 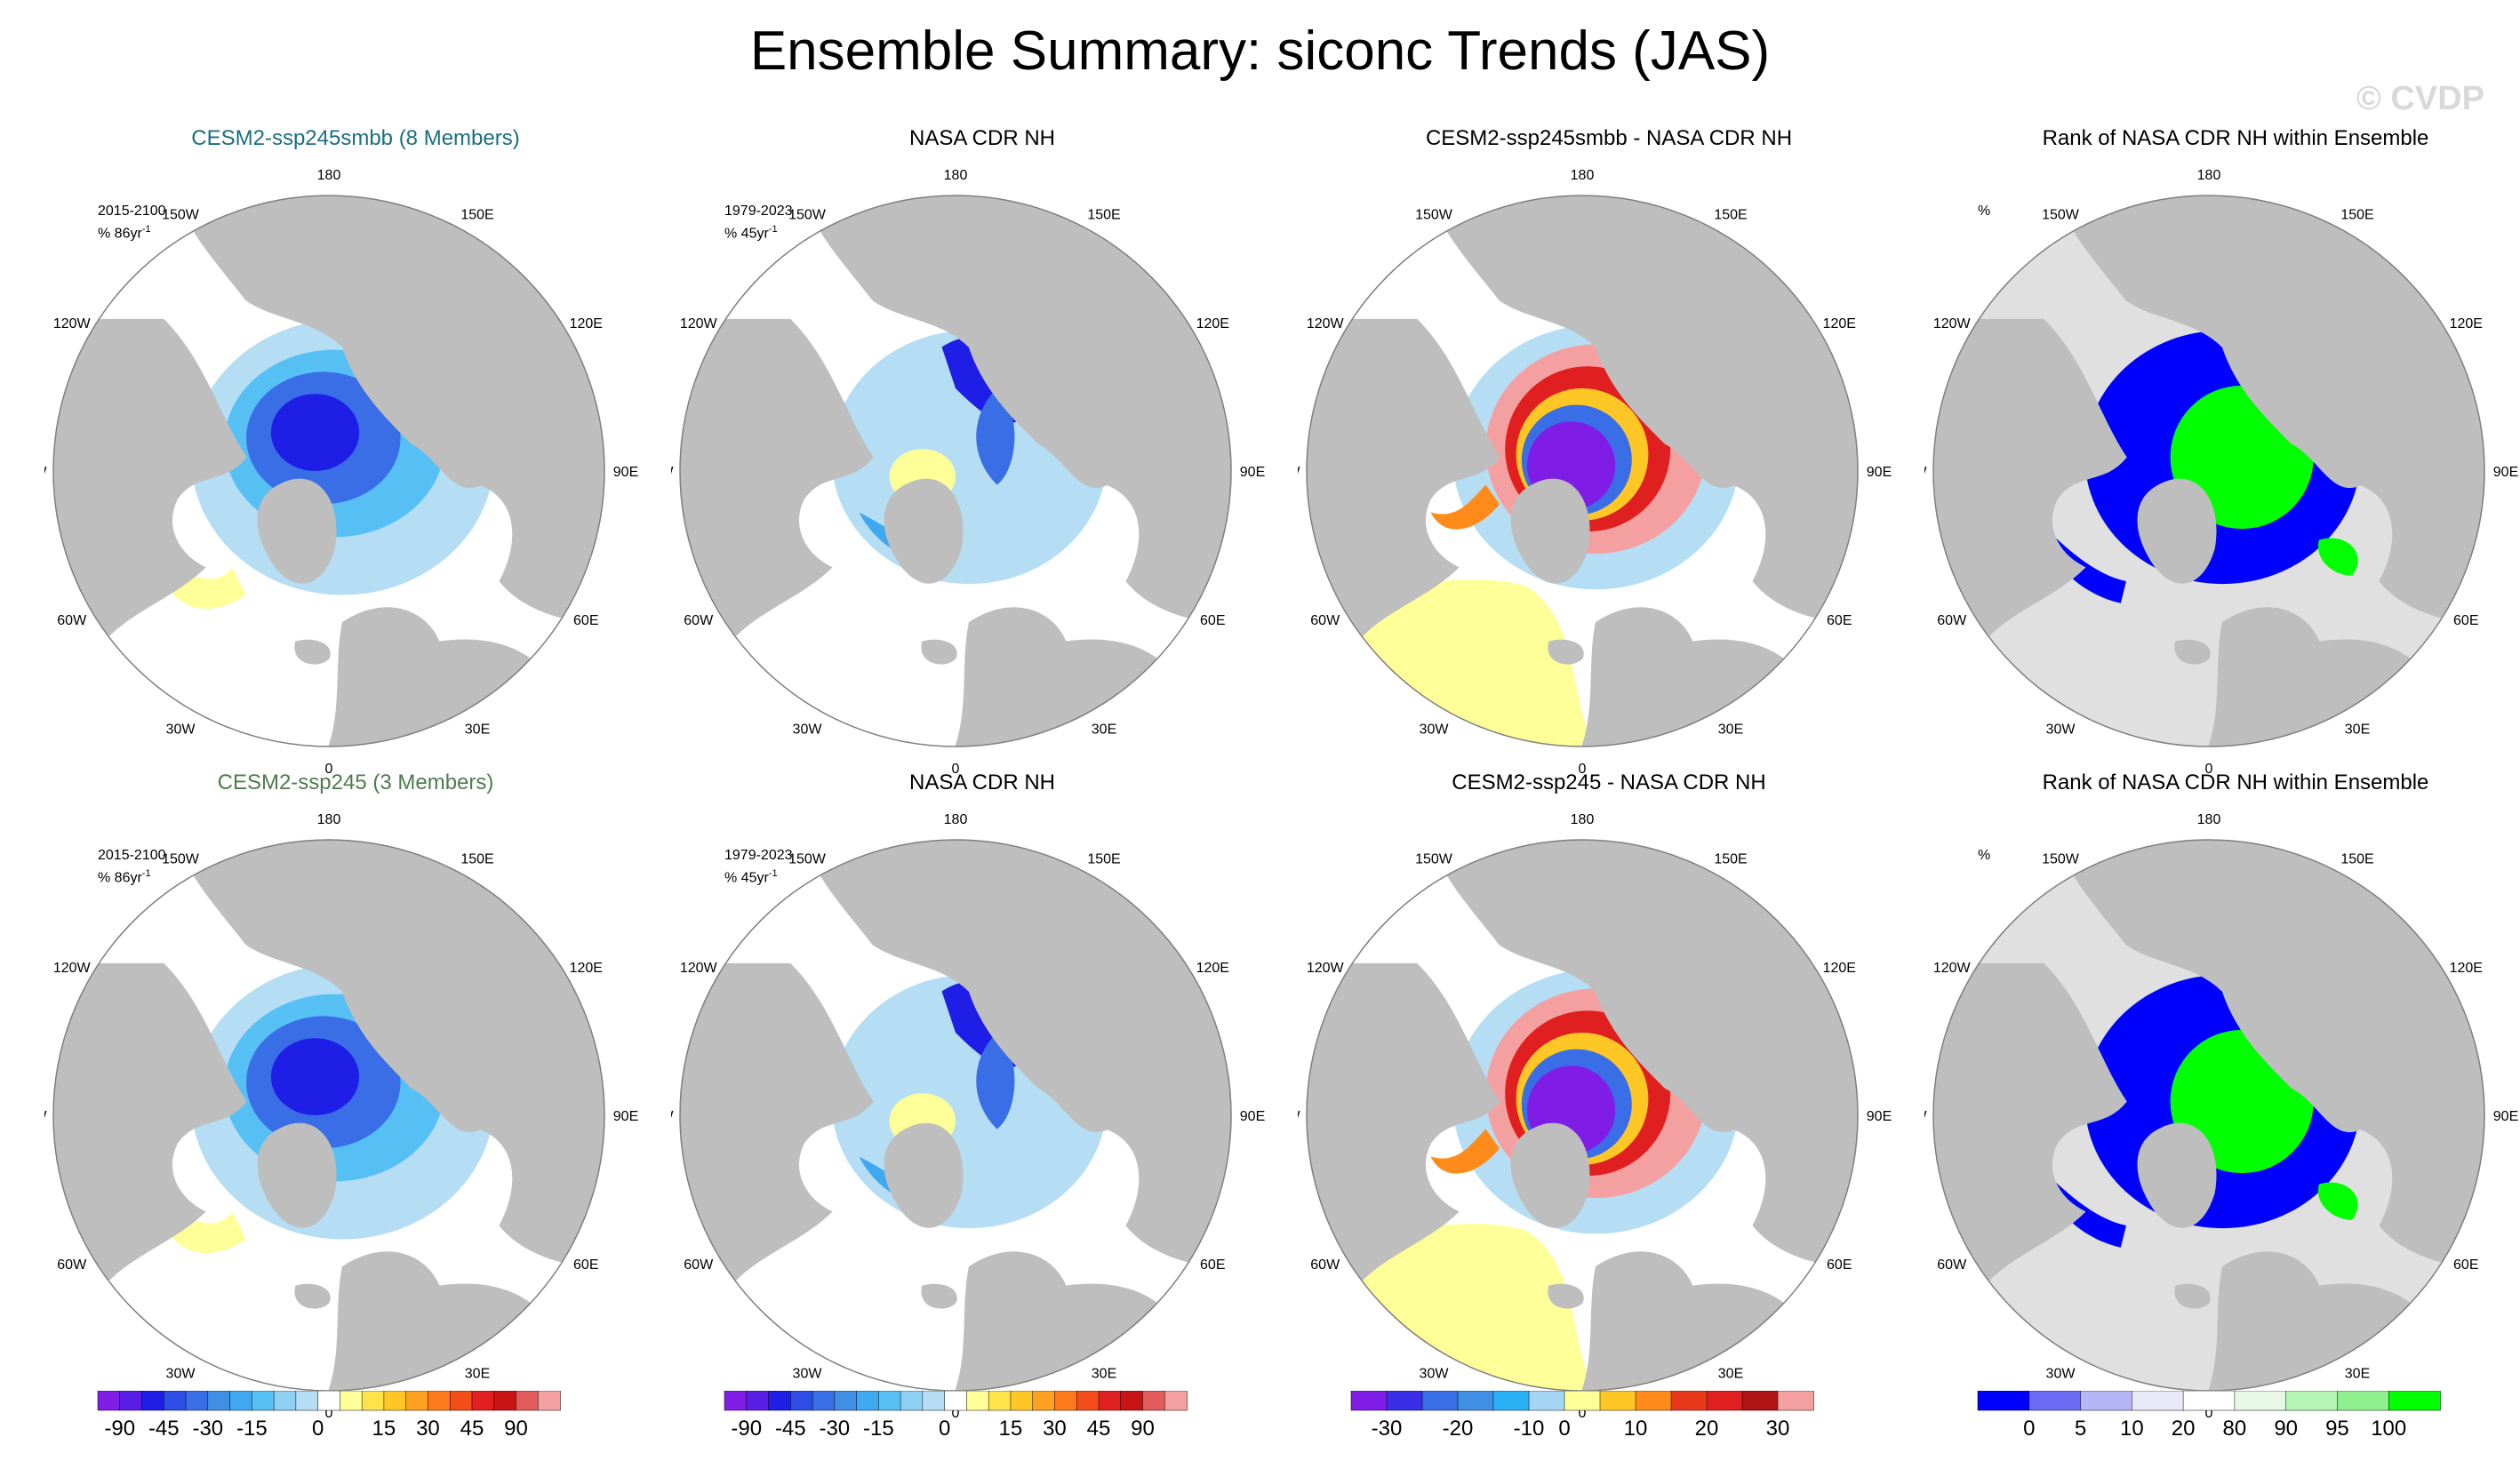 I want to click on panel-title: CESM2-ssp245 (3 Members), so click(x=355, y=782).